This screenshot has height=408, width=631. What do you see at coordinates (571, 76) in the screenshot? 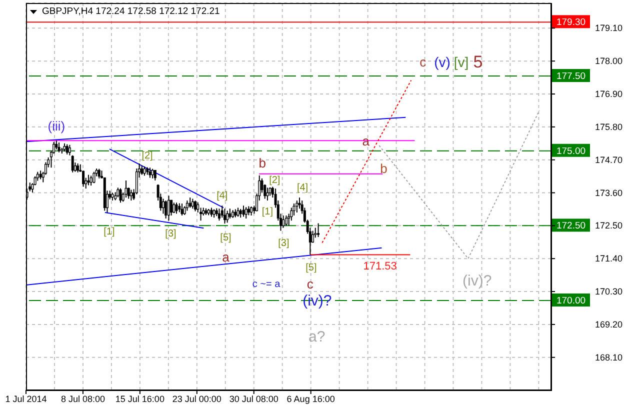
I see `ref-line-label: 177.50` at bounding box center [571, 76].